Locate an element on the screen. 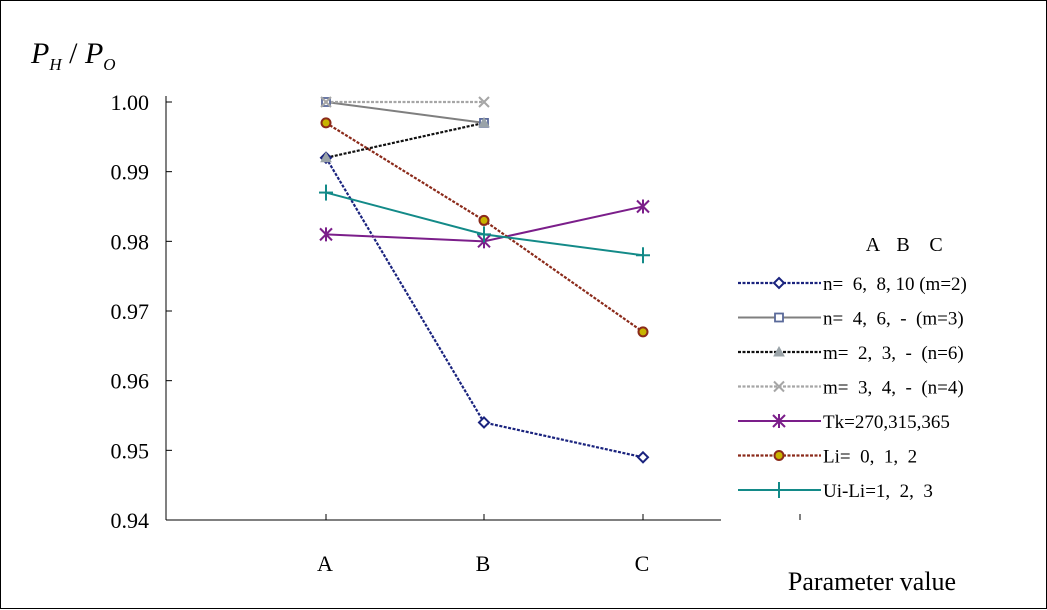  y-axis-title-numerator-subscript: H is located at coordinates (55, 64).